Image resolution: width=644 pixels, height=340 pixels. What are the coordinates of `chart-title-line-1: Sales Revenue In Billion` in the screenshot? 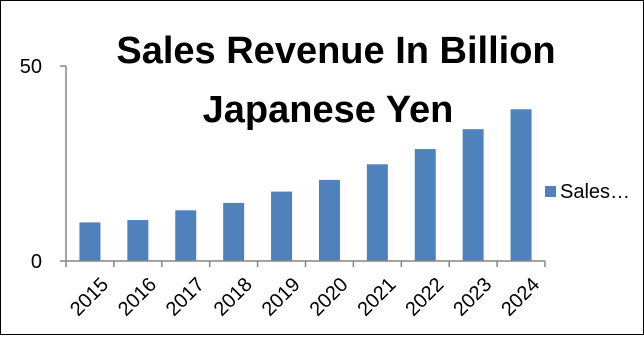 It's located at (335, 51).